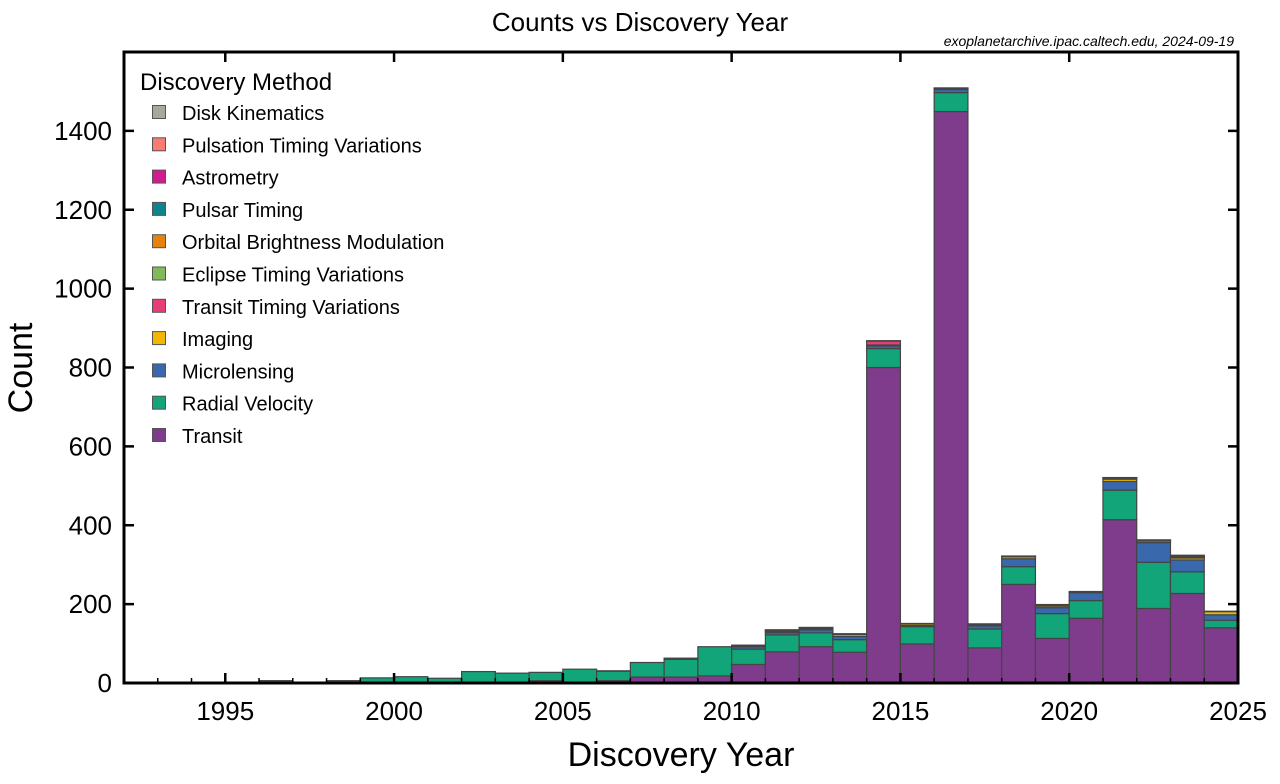  Describe the element at coordinates (230, 179) in the screenshot. I see `legend-item-label: Astrometry` at that location.